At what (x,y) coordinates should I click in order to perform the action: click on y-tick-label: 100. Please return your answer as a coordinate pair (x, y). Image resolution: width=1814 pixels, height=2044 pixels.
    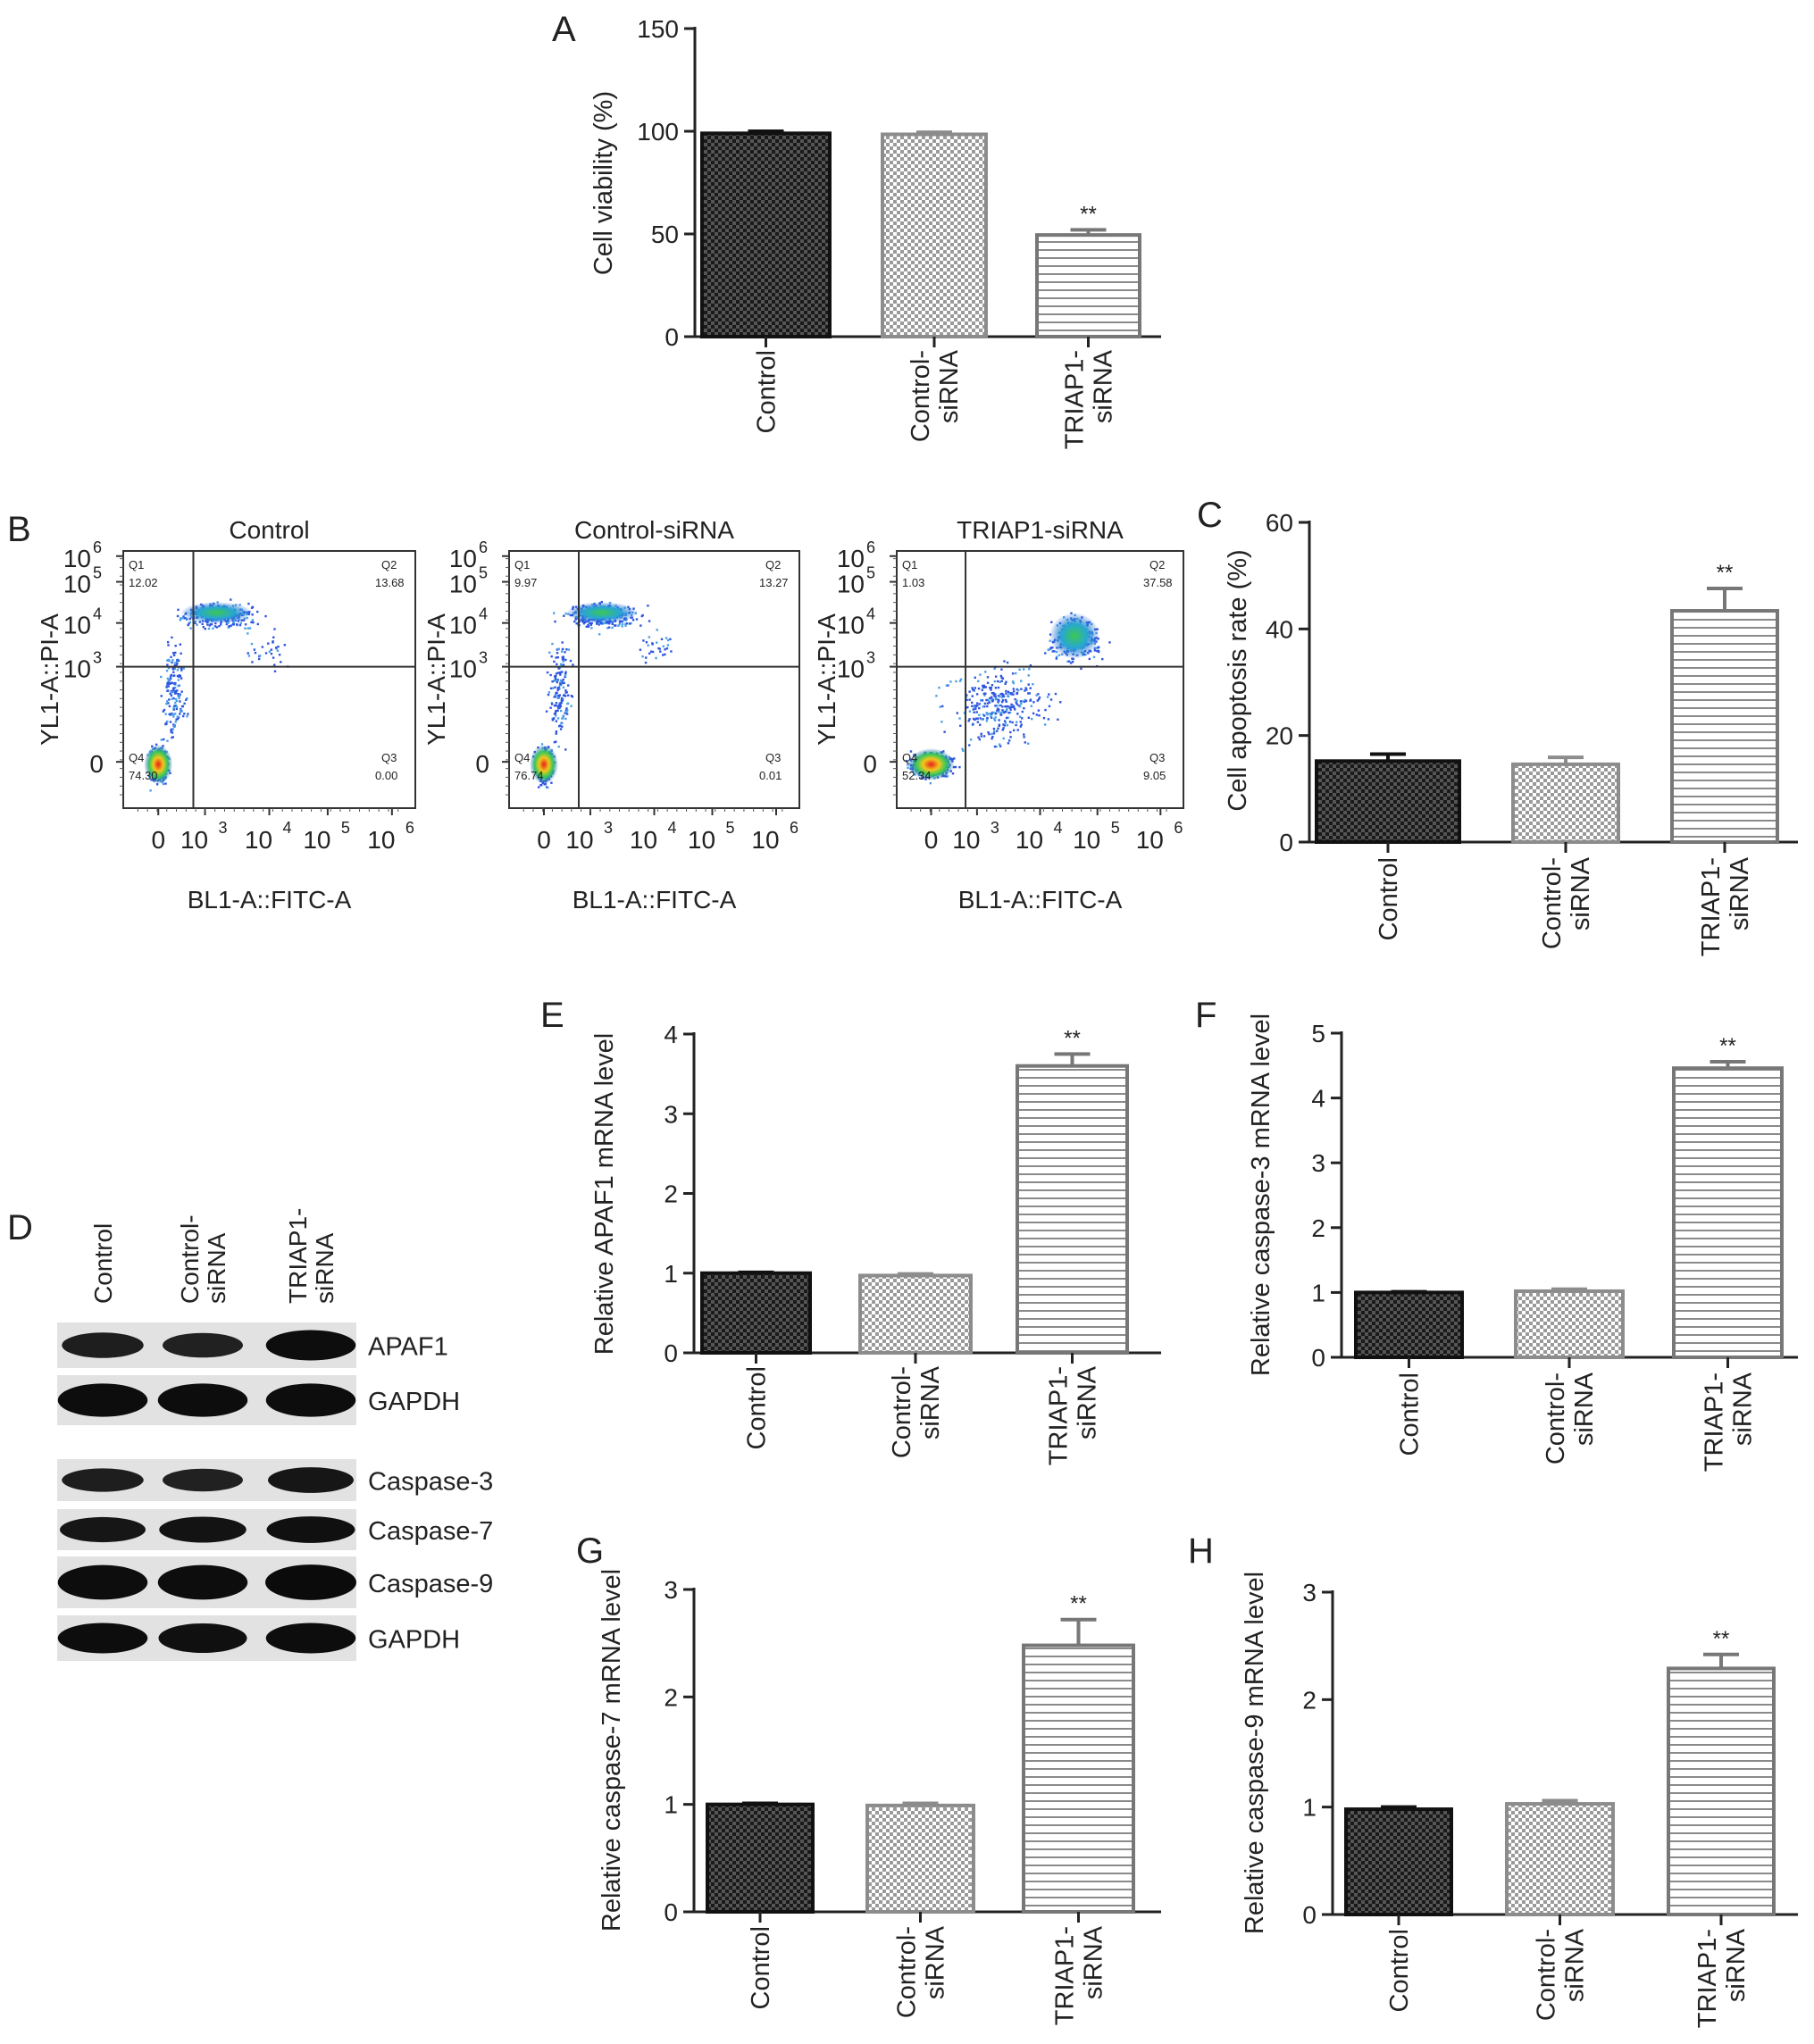
    Looking at the image, I should click on (658, 132).